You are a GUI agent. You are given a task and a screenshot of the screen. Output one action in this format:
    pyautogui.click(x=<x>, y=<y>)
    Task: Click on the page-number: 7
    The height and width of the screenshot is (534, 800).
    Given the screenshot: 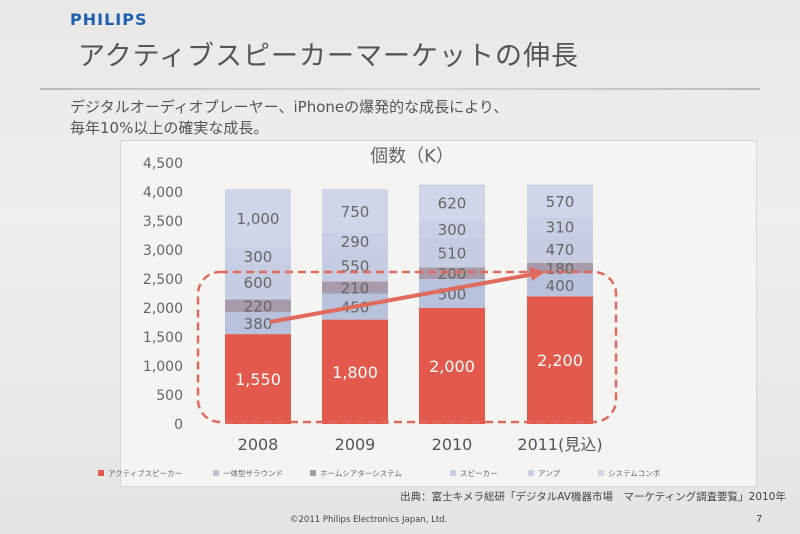 What is the action you would take?
    pyautogui.click(x=759, y=519)
    